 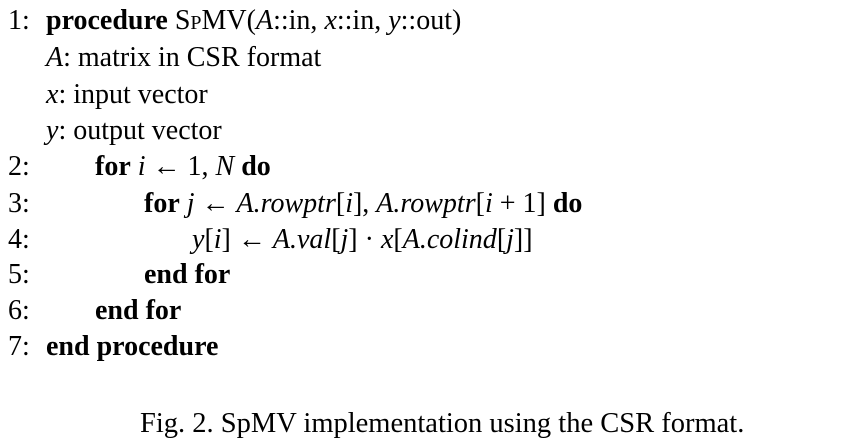 What do you see at coordinates (19, 346) in the screenshot?
I see `line-number: 7:` at bounding box center [19, 346].